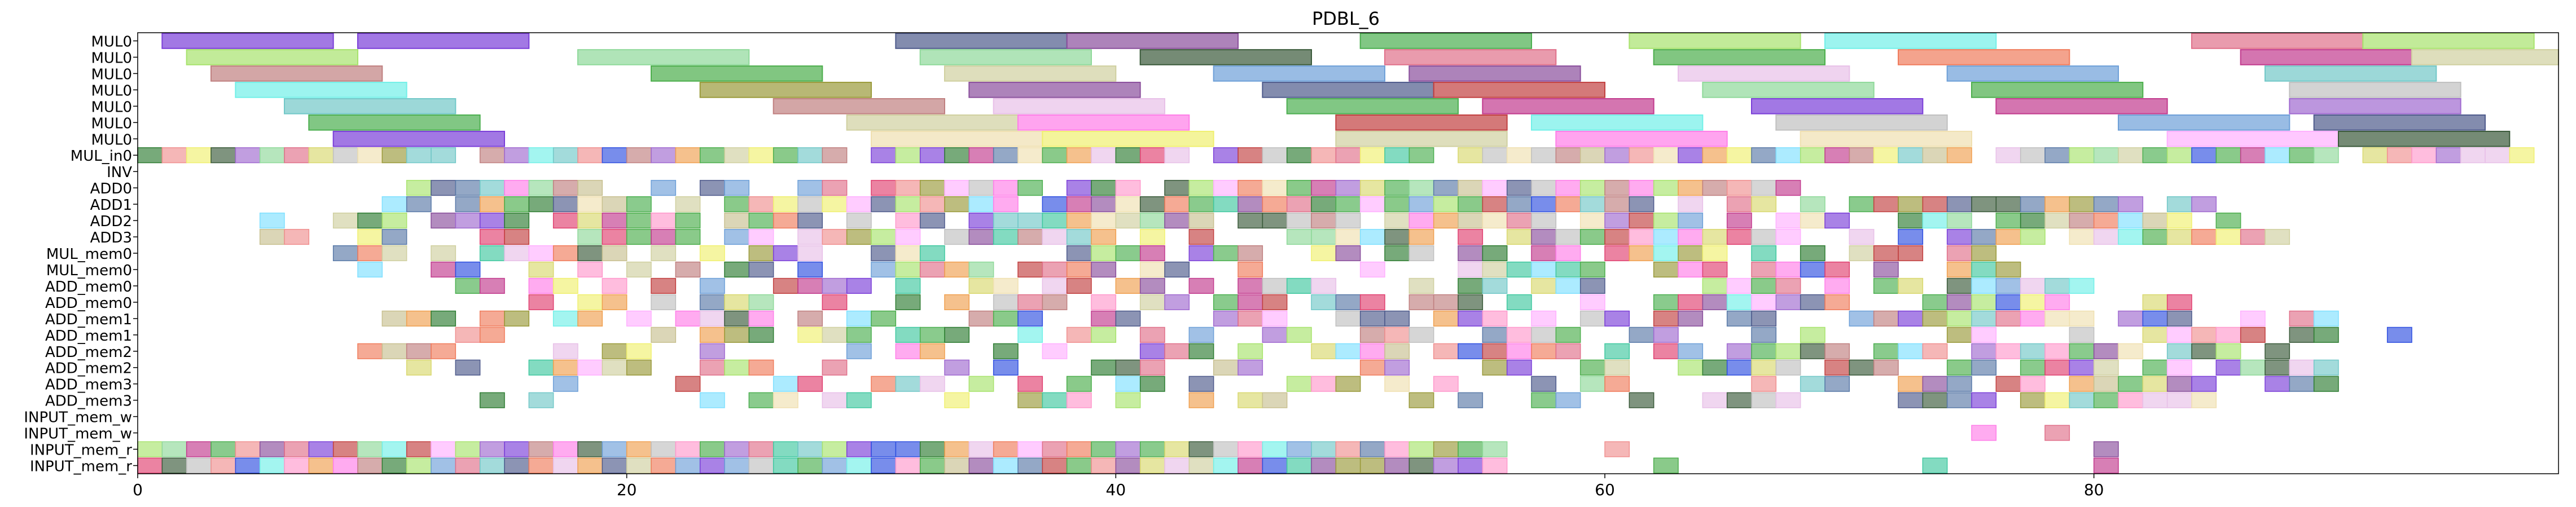 The image size is (2576, 507). What do you see at coordinates (111, 221) in the screenshot?
I see `y-tick-label: ADD2` at bounding box center [111, 221].